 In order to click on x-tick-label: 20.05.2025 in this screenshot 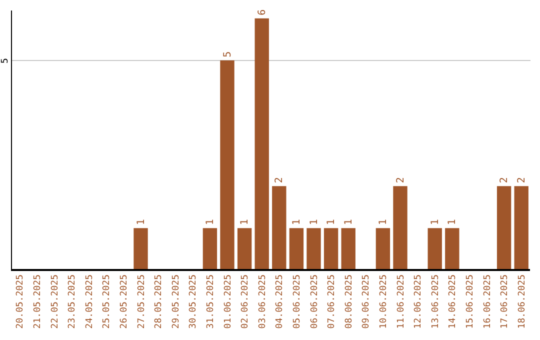, I will do `click(21, 301)`.